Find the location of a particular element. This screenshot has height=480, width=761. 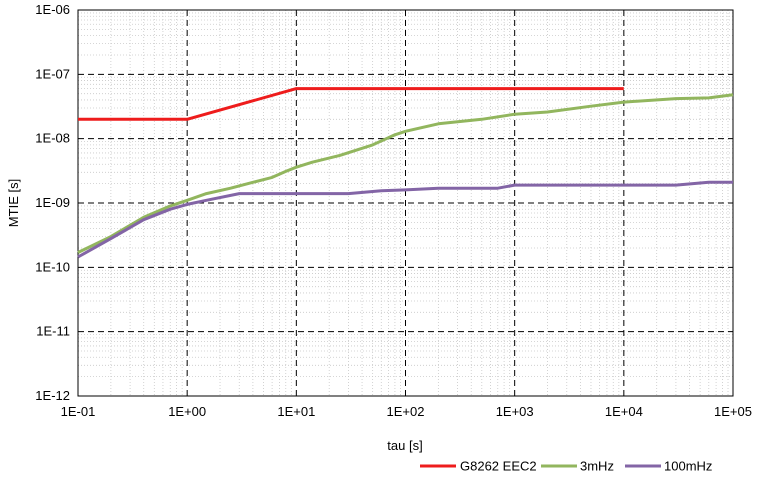

x-tick-label: 1E+05 is located at coordinates (733, 411).